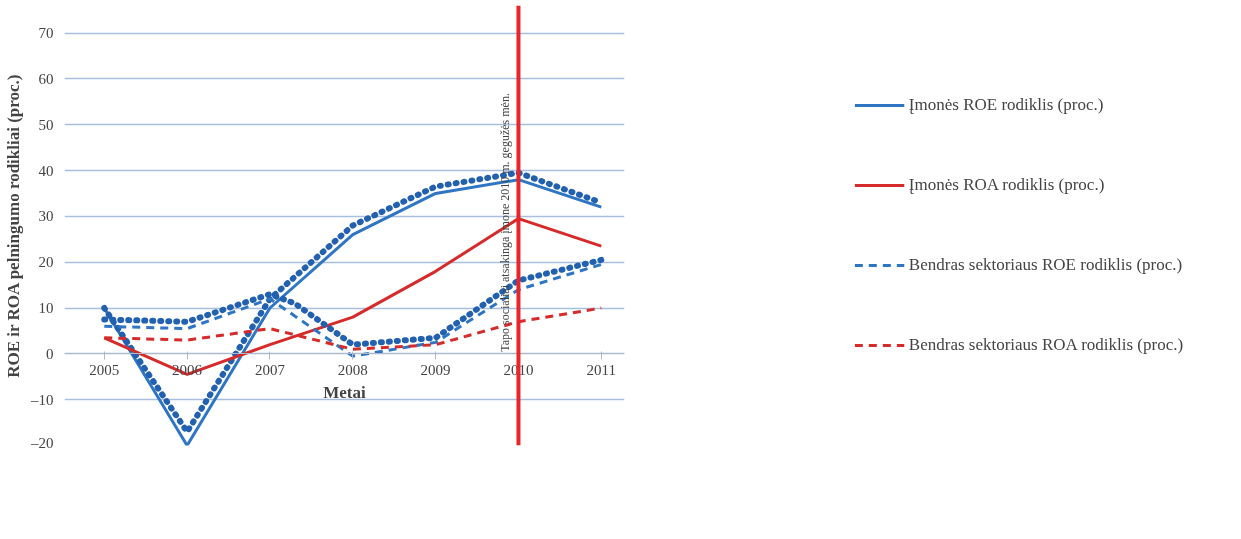  Describe the element at coordinates (42, 399) in the screenshot. I see `y-tick-label: –10` at that location.